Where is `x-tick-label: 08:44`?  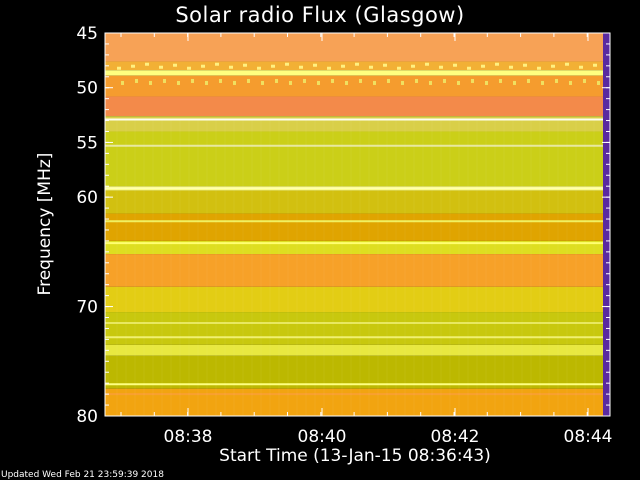
x-tick-label: 08:44 is located at coordinates (588, 437).